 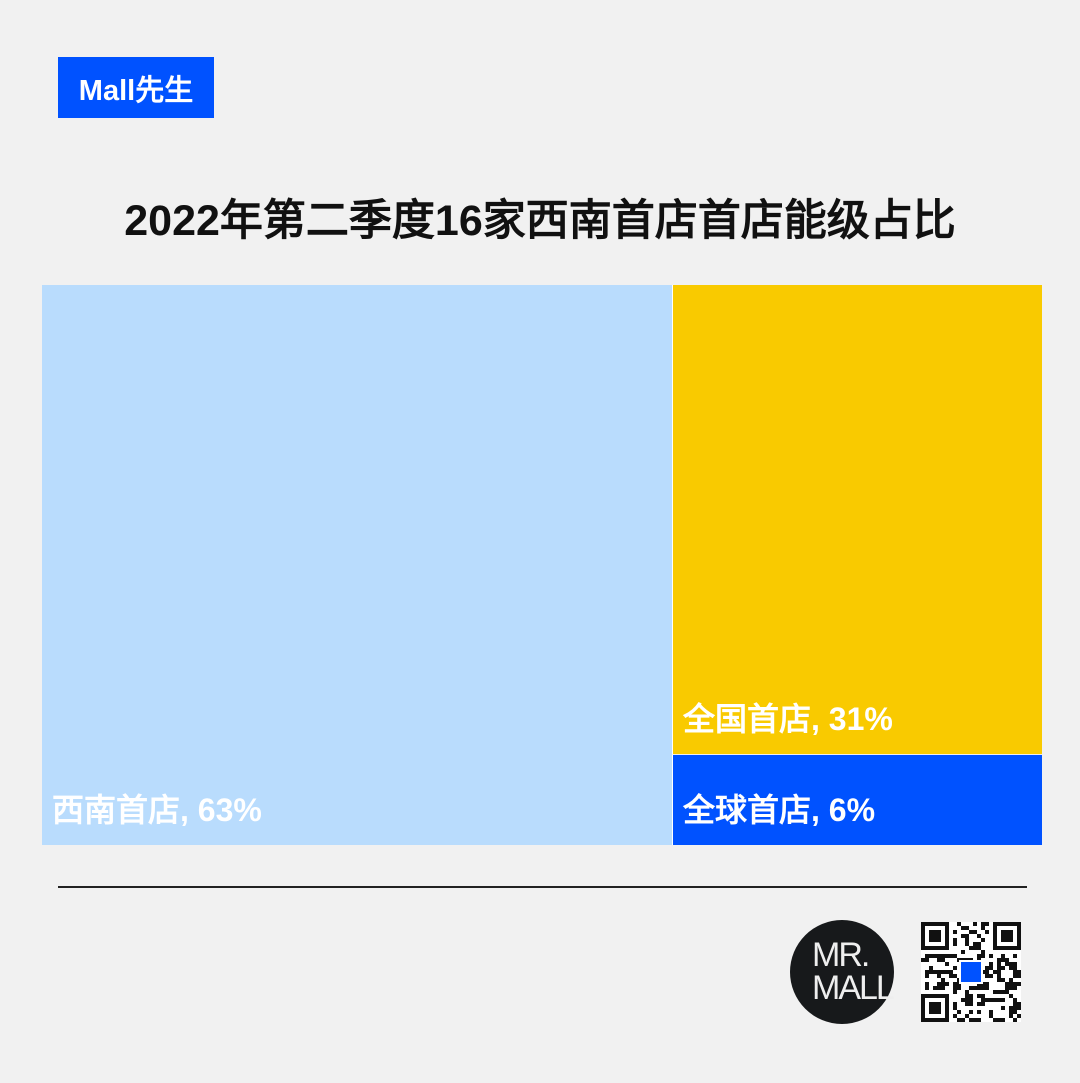 I want to click on tile-global-first-store: 全球首店, 6%, so click(x=857, y=799).